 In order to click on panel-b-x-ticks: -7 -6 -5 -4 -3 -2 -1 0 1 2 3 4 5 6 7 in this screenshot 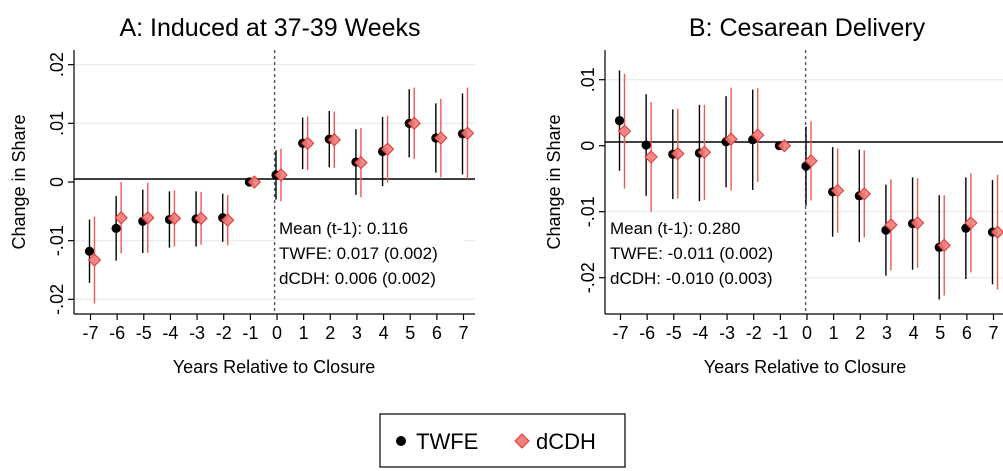, I will do `click(805, 328)`.